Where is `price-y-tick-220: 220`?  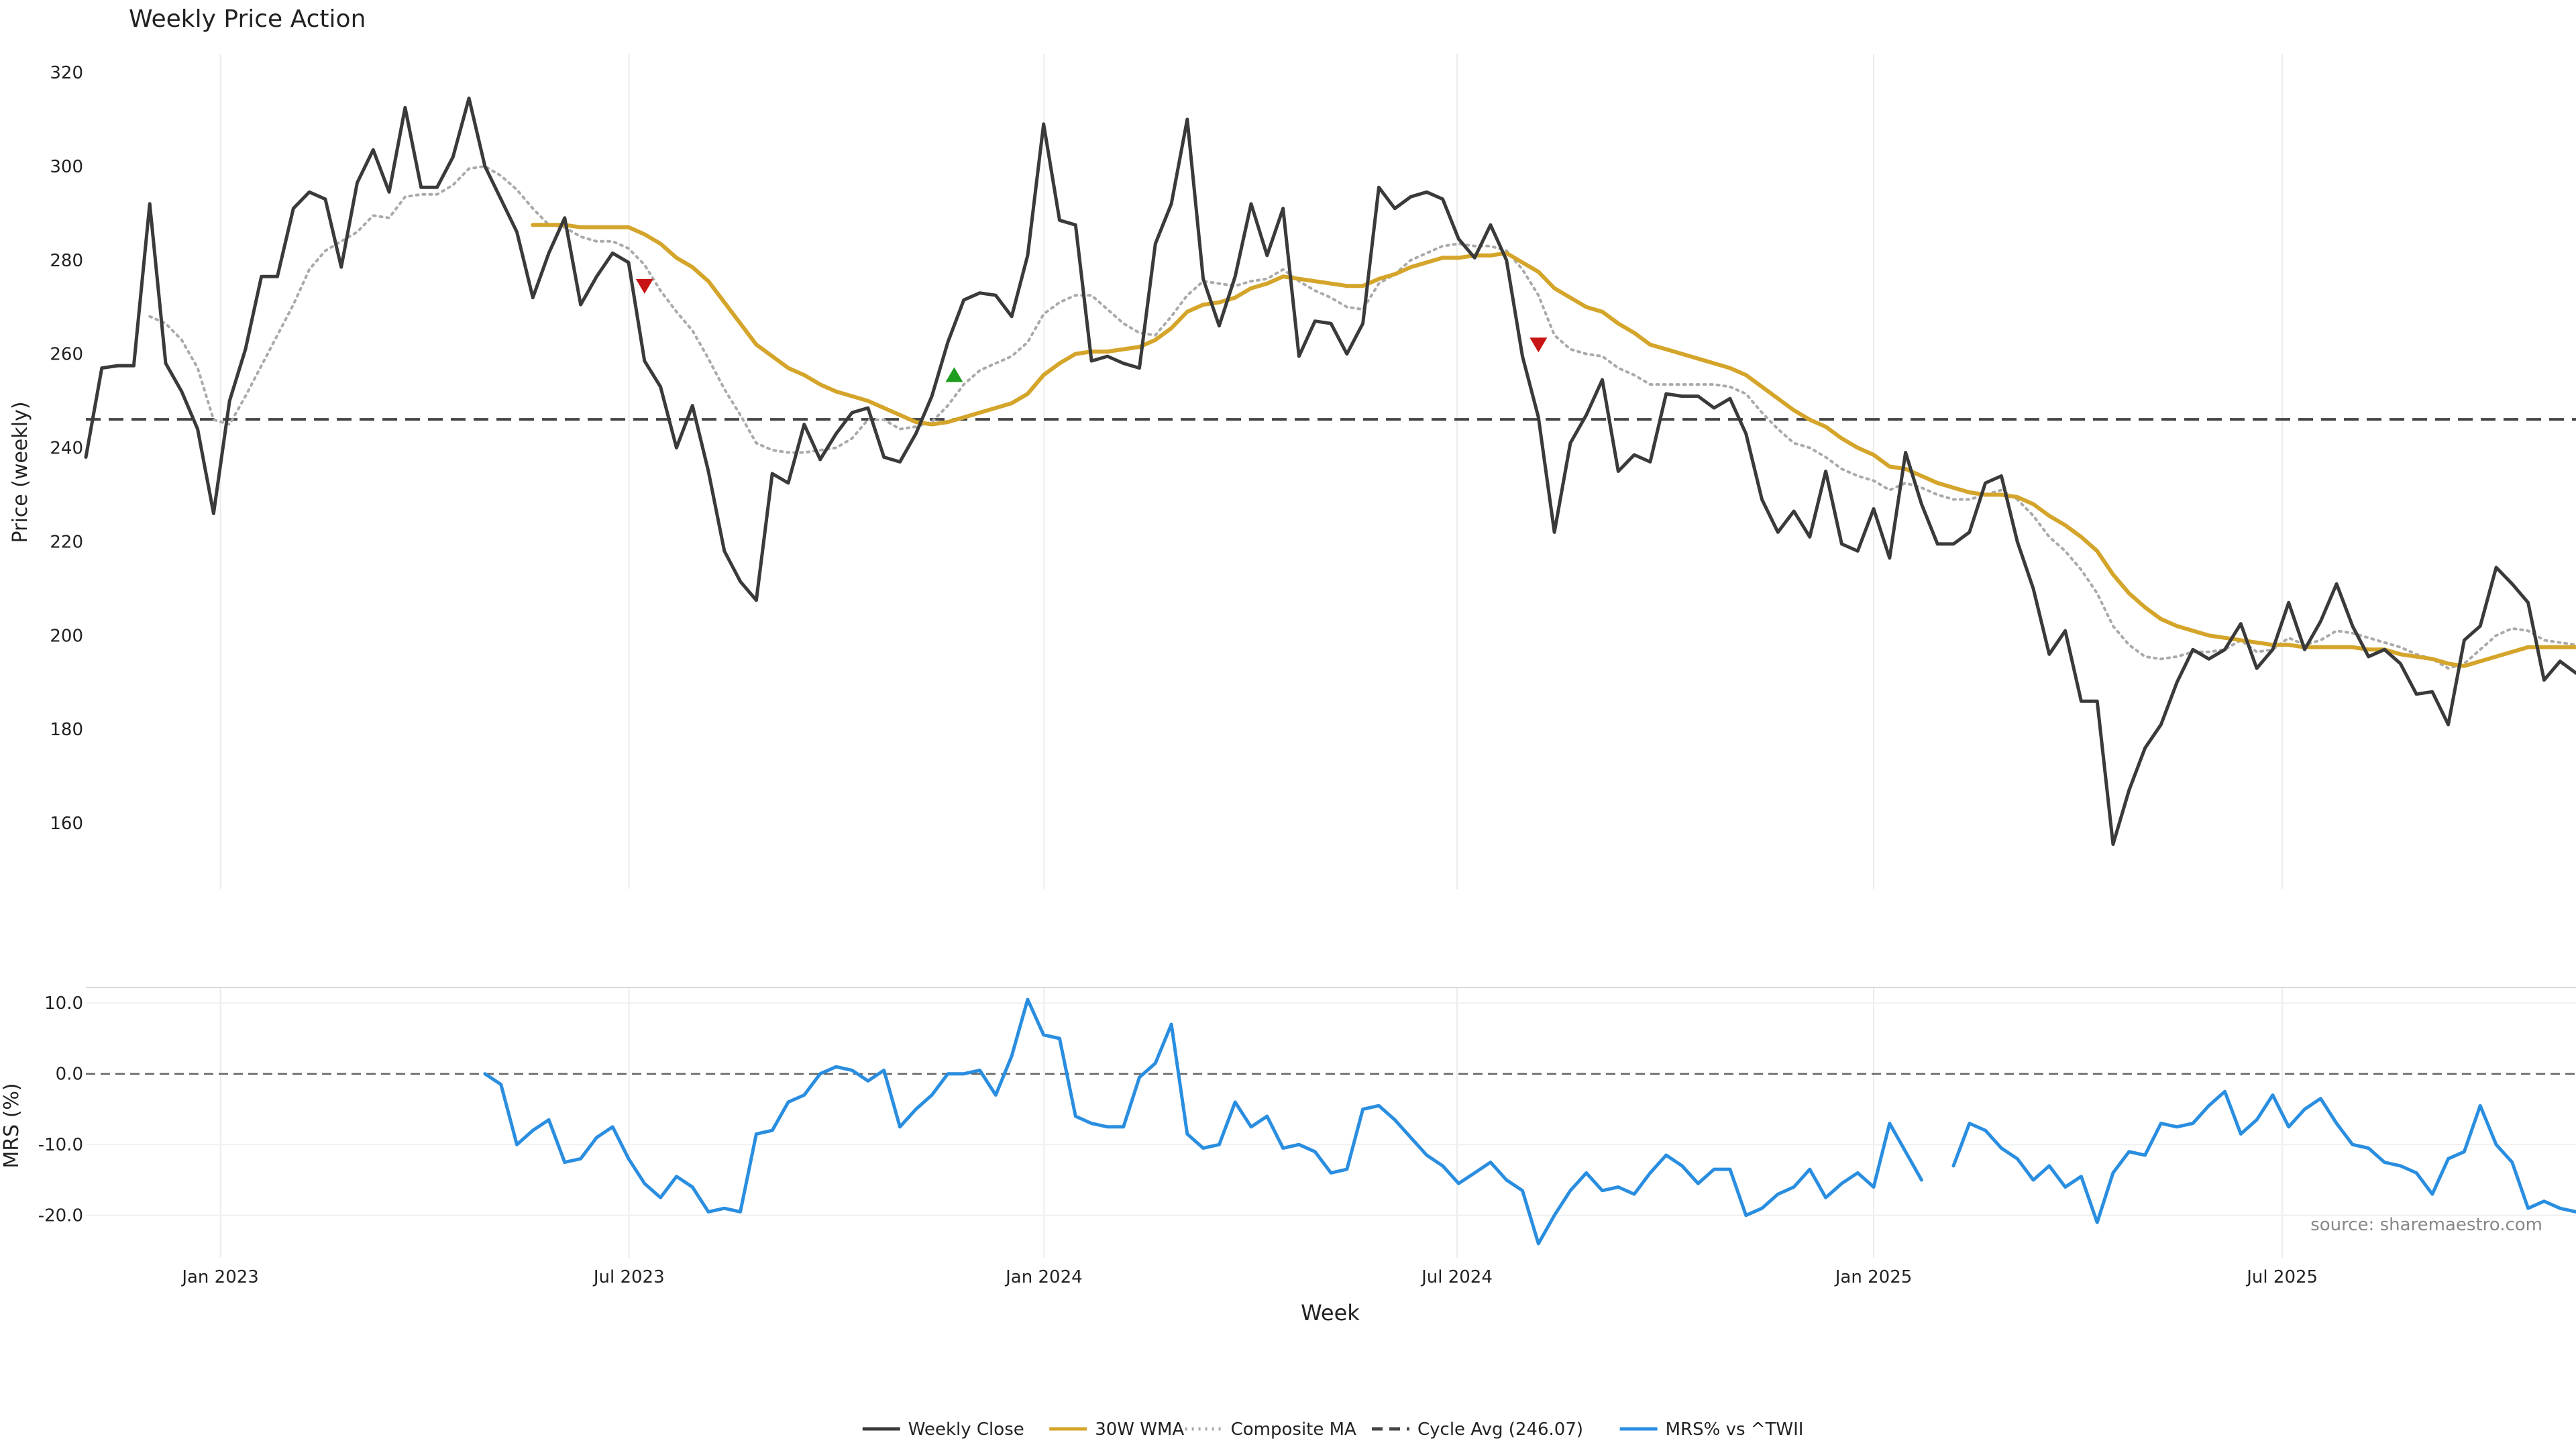
price-y-tick-220: 220 is located at coordinates (66, 542).